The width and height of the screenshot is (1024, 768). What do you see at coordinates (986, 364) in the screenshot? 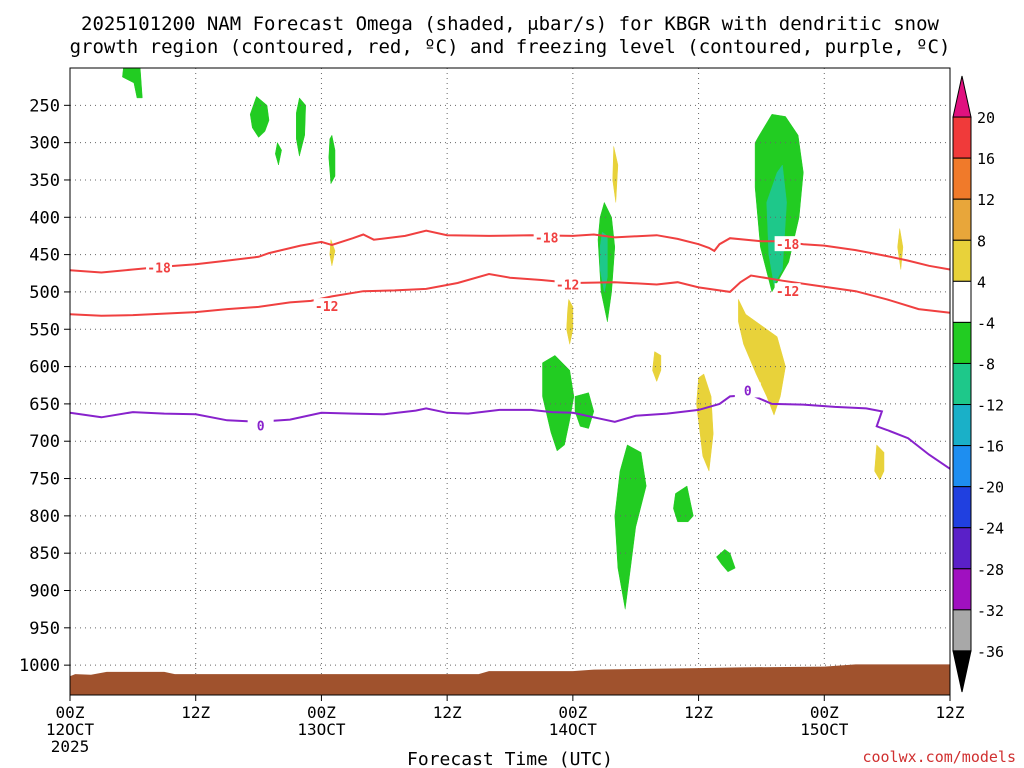
I see `colorbar-label-7: -8` at bounding box center [986, 364].